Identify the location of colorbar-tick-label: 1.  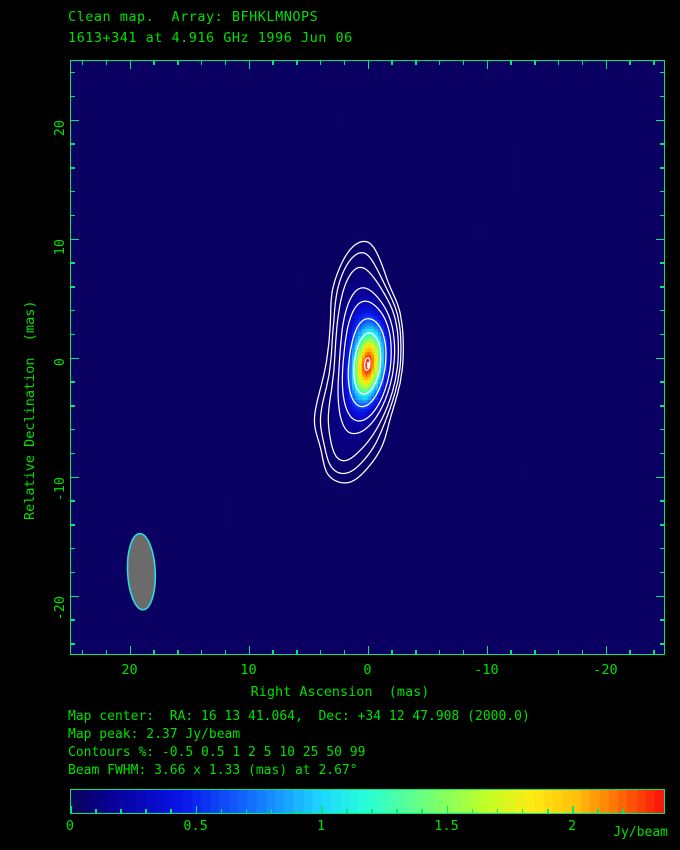
(321, 826).